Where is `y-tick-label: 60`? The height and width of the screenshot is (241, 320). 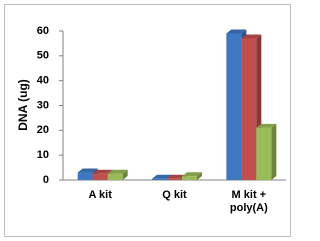
y-tick-label: 60 is located at coordinates (43, 31).